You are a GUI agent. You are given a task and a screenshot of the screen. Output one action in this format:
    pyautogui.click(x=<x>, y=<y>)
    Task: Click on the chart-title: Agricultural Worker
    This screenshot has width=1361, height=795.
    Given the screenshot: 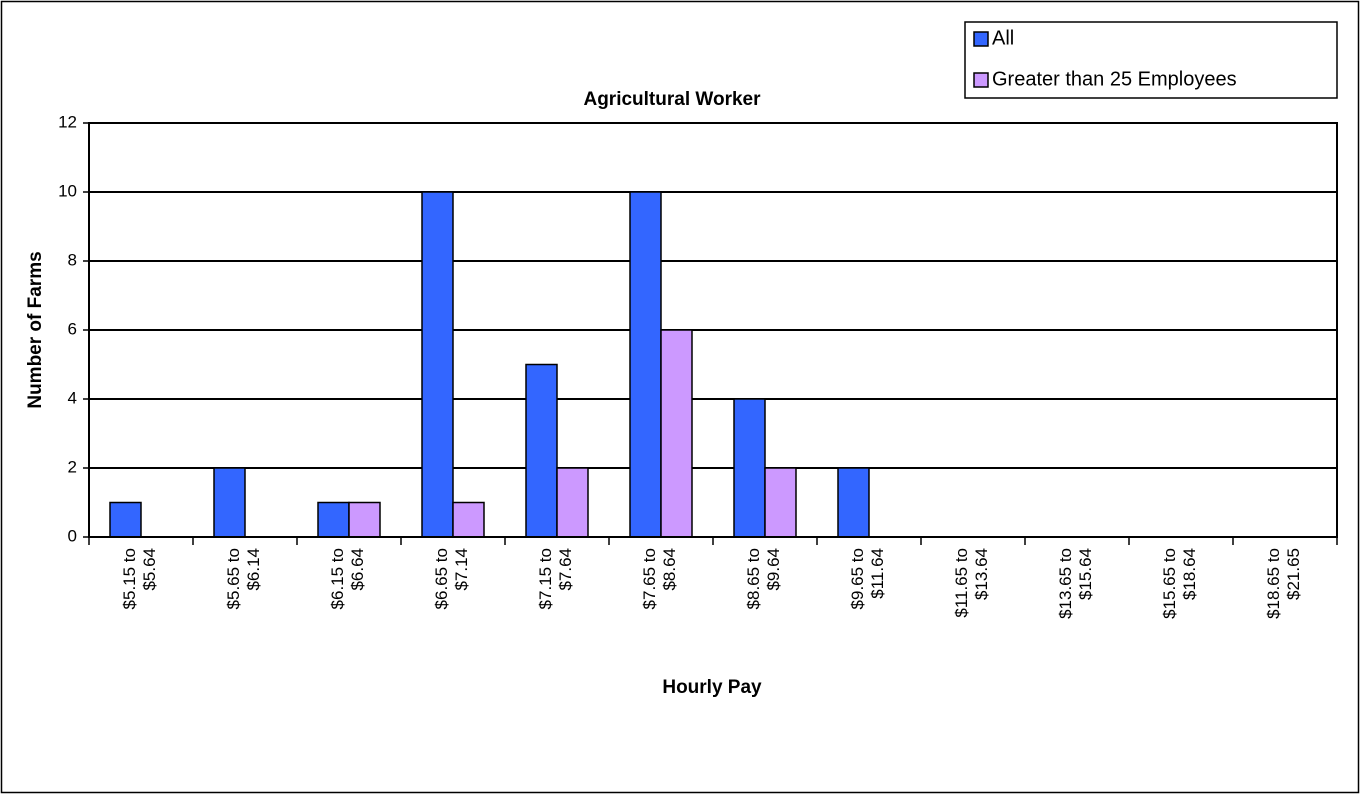 What is the action you would take?
    pyautogui.click(x=672, y=99)
    